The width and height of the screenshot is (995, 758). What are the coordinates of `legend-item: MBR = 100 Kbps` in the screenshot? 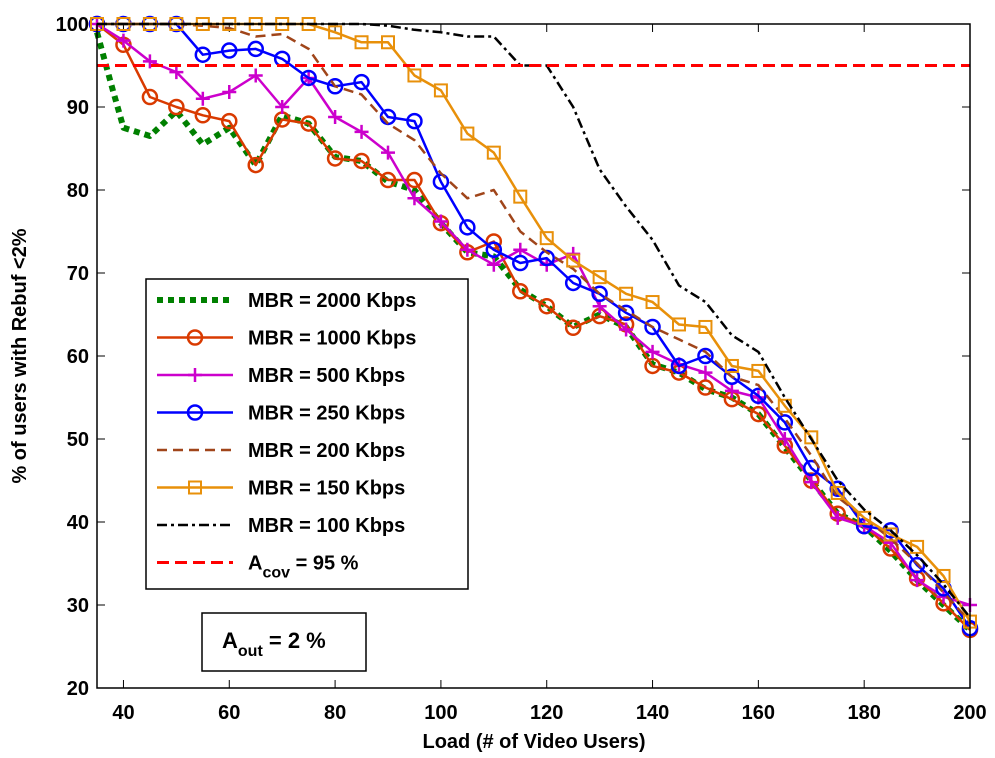 It's located at (281, 526).